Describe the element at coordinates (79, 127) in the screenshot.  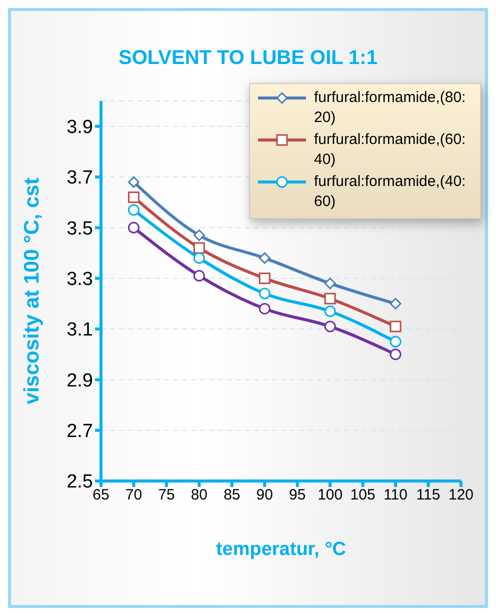
I see `y-tick-label: 3.9` at that location.